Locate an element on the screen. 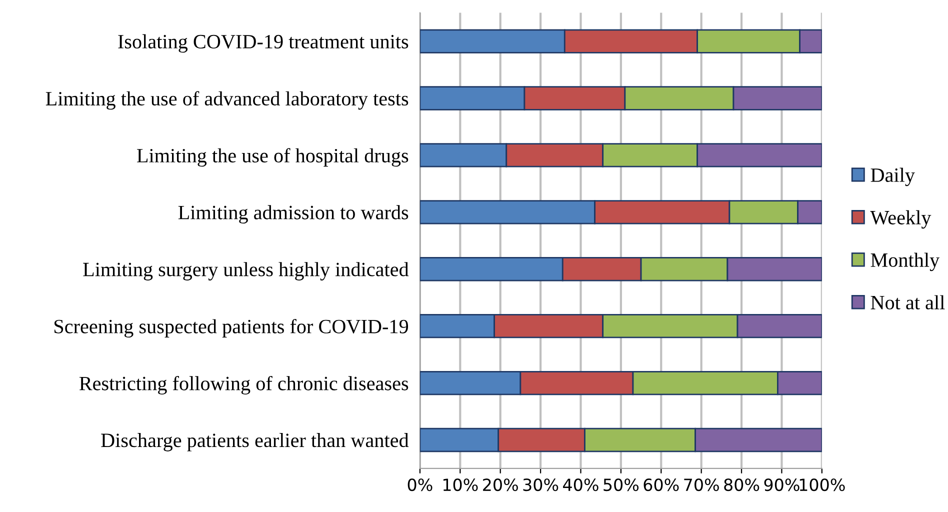 The image size is (948, 512). x-tick-label: 70% is located at coordinates (701, 485).